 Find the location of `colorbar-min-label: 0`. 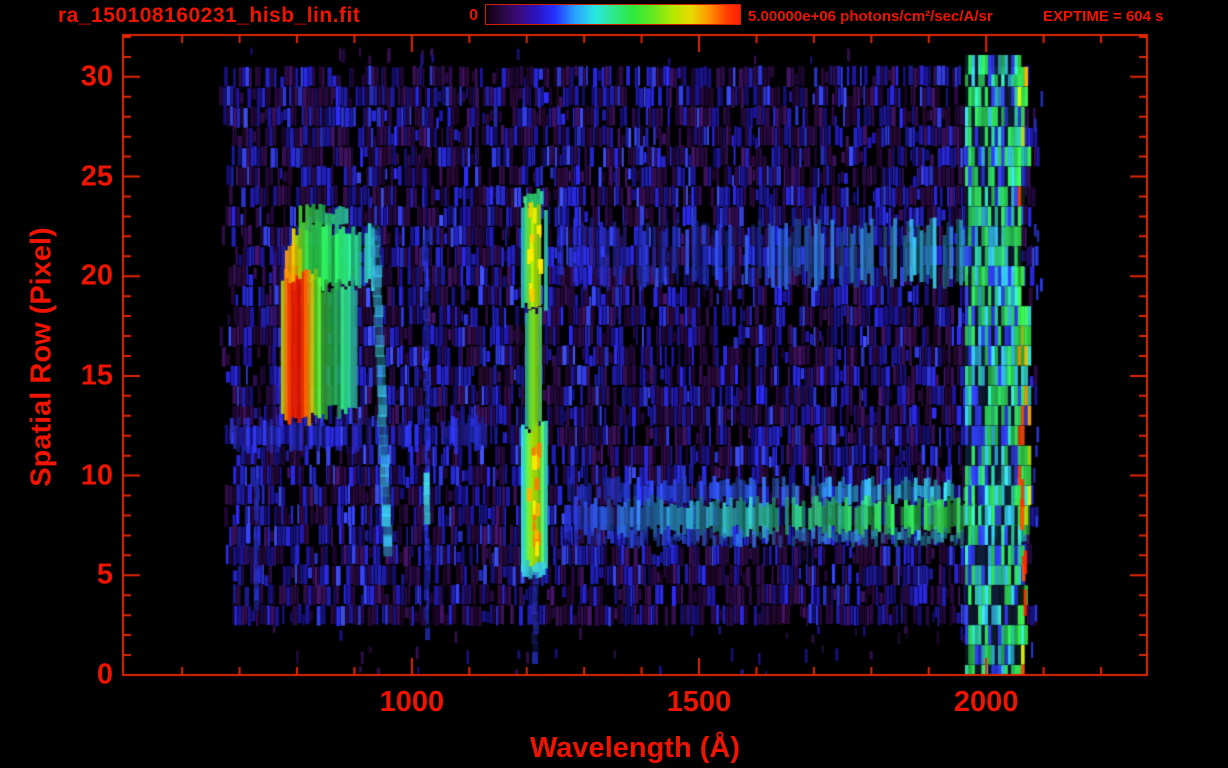

colorbar-min-label: 0 is located at coordinates (473, 15).